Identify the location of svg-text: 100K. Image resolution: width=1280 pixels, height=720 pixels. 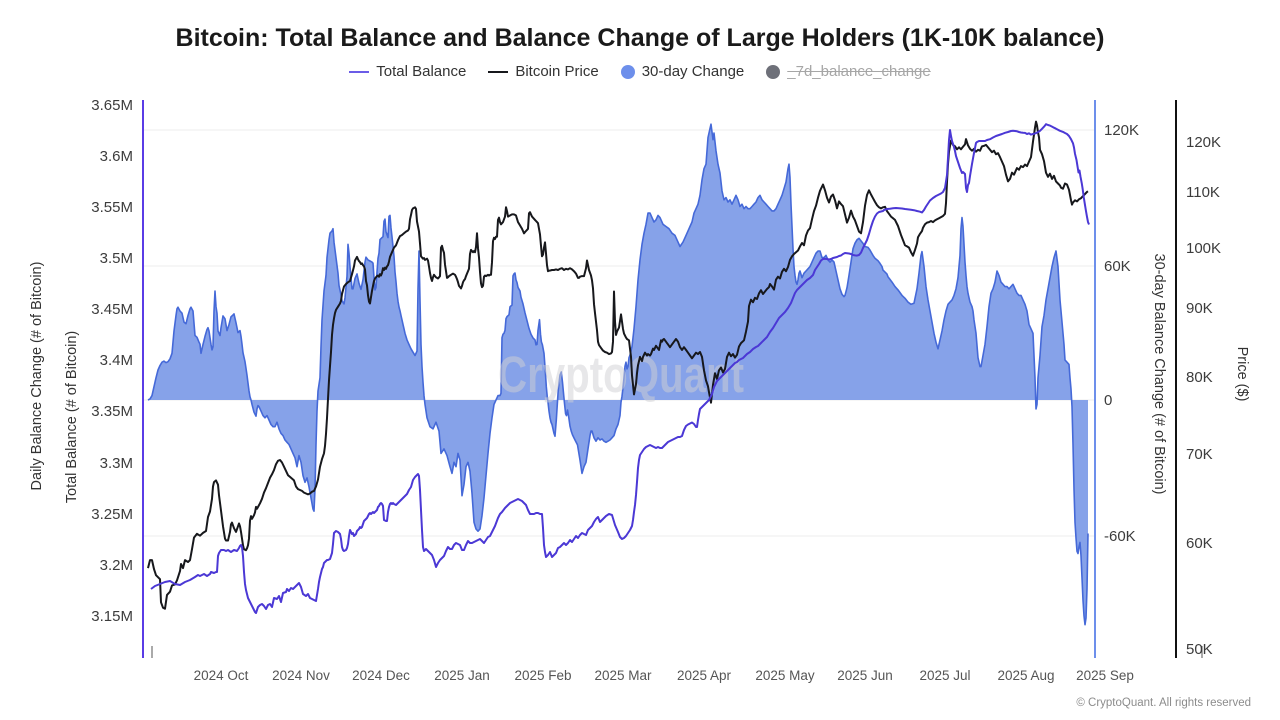
(1203, 248).